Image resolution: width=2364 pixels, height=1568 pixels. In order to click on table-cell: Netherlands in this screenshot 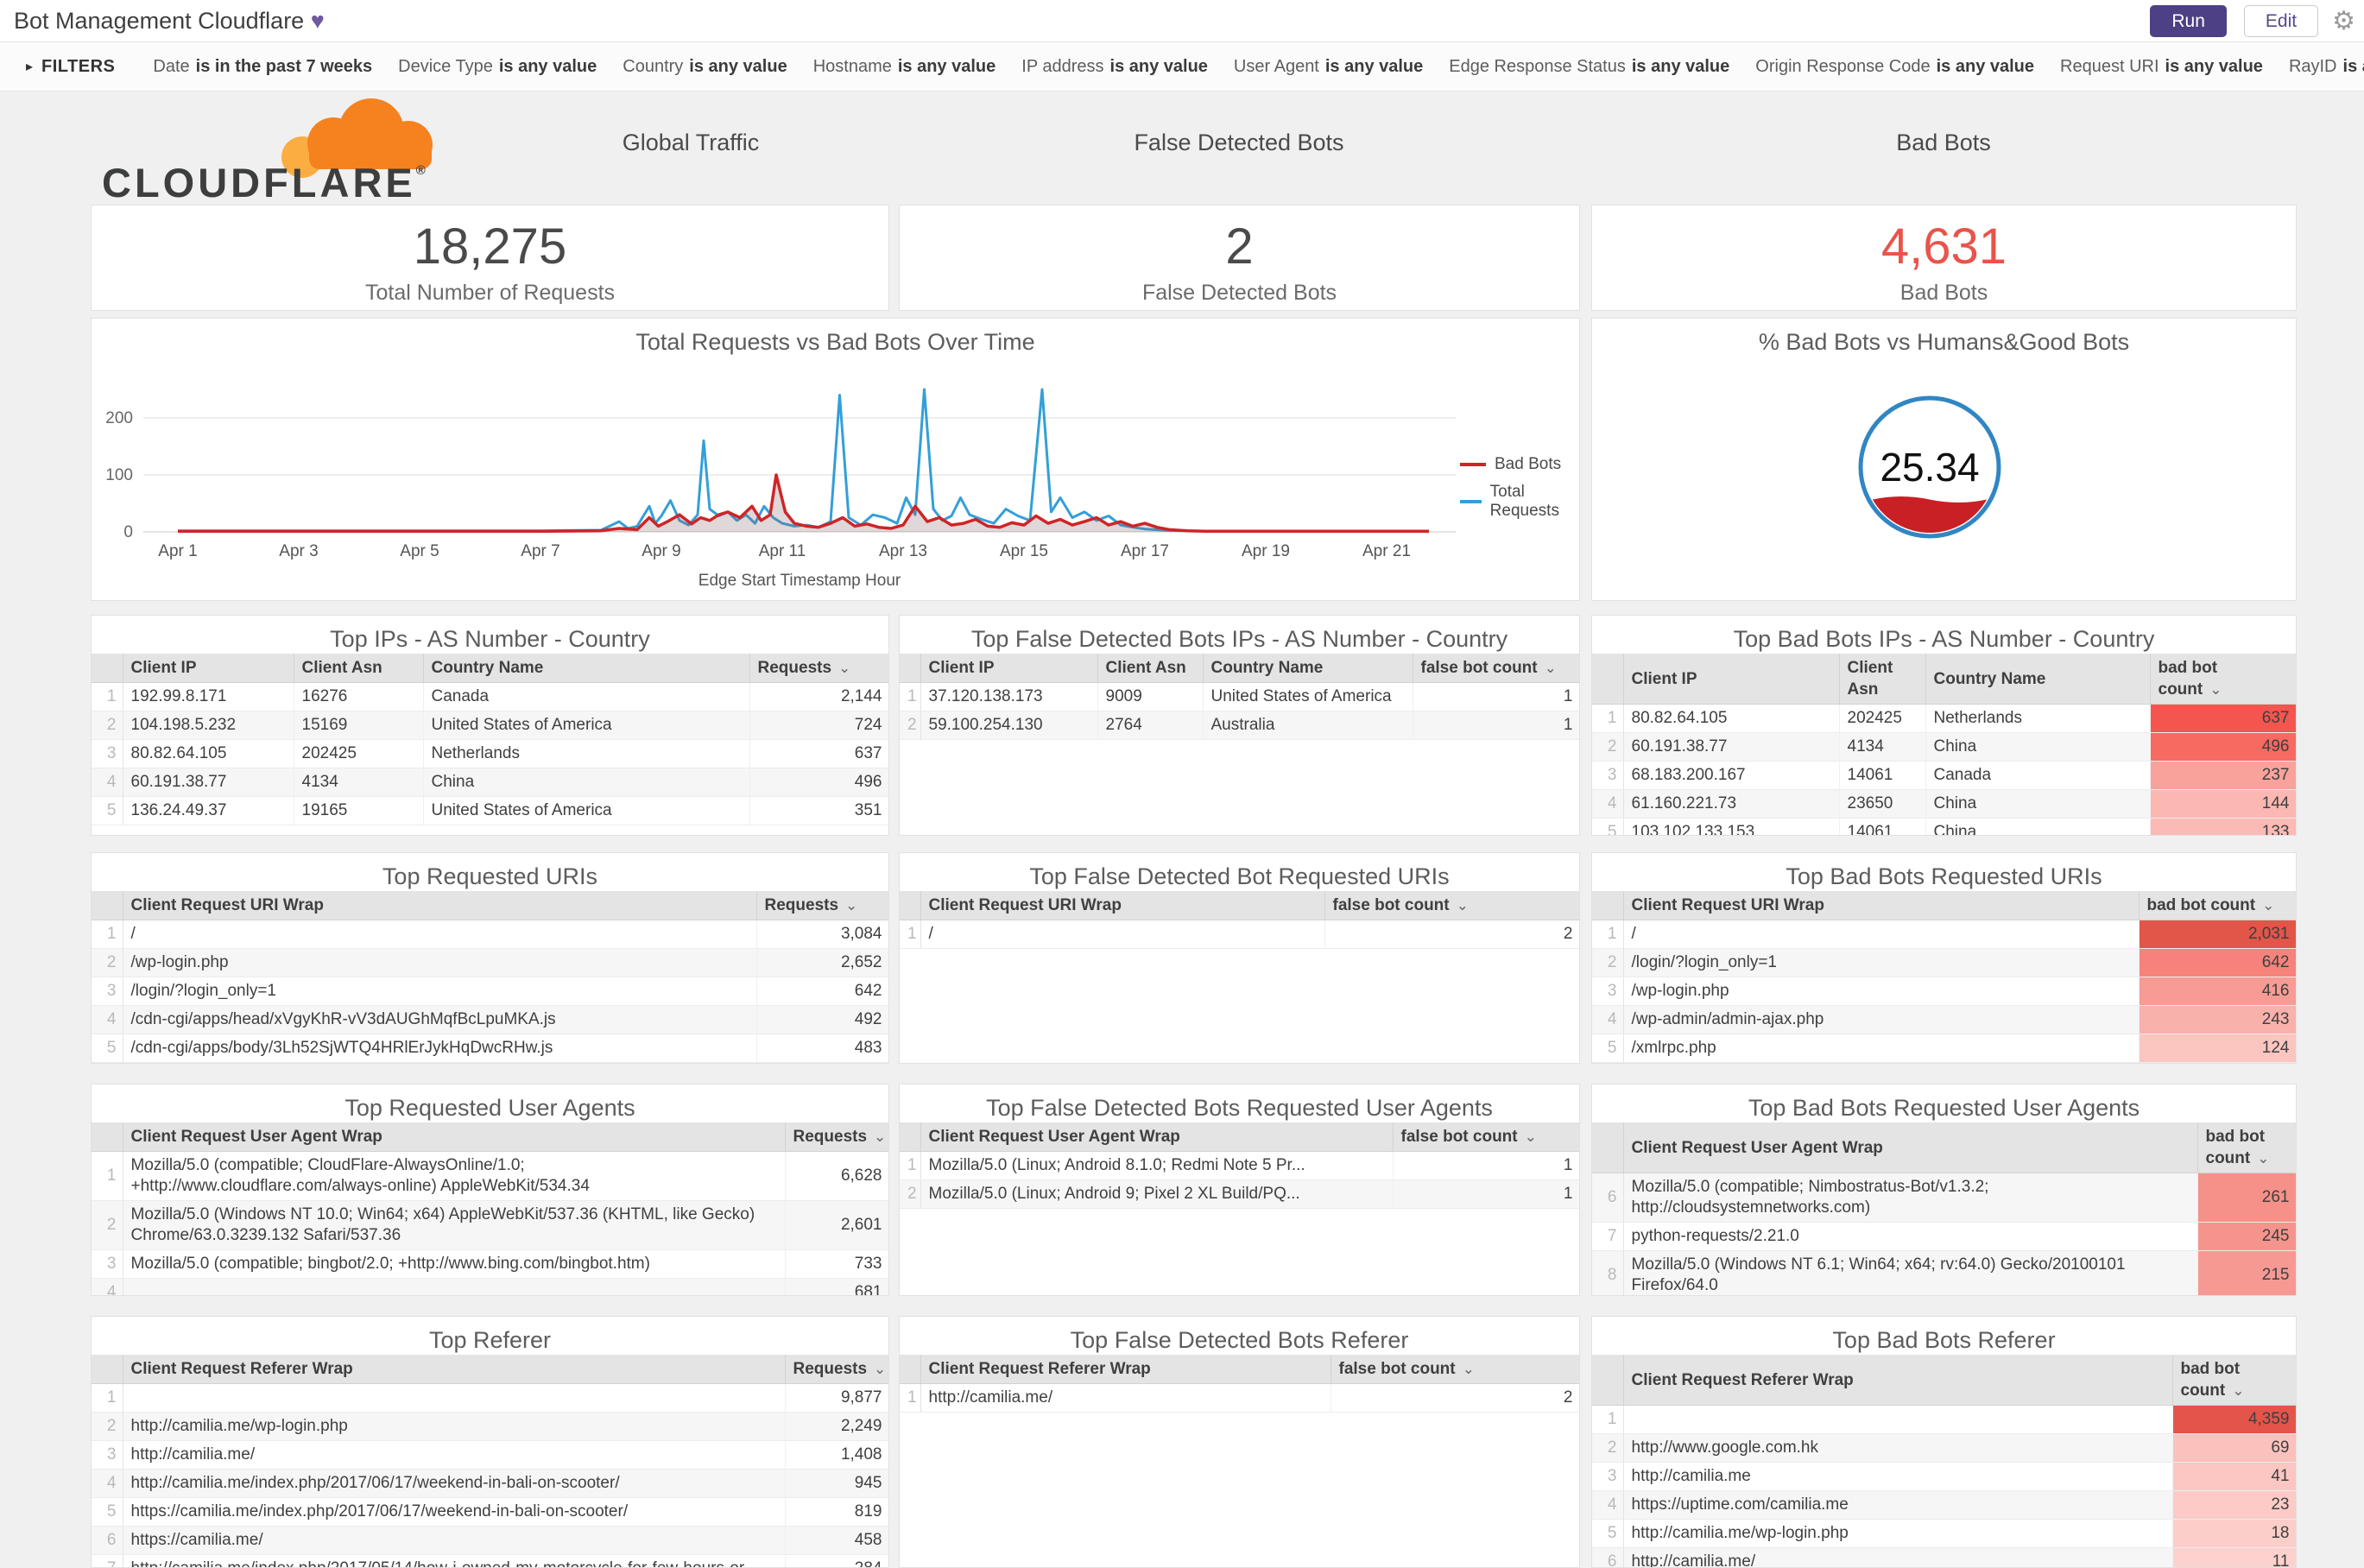, I will do `click(586, 753)`.